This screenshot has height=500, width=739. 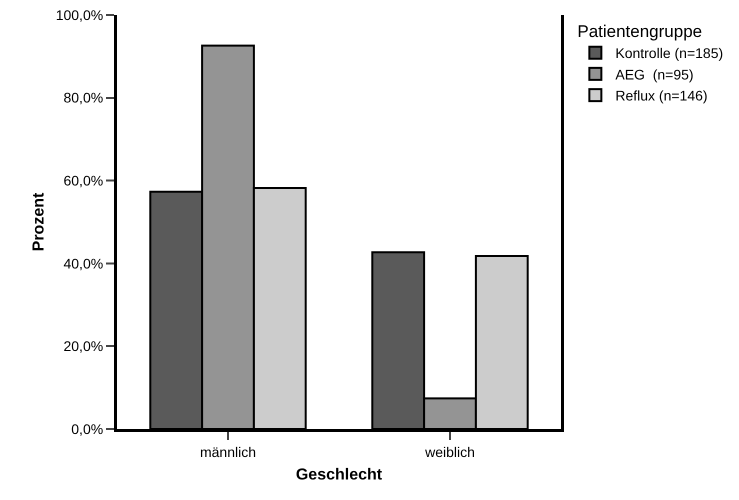 I want to click on legend-label: Kontrolle (n=185), so click(x=669, y=53).